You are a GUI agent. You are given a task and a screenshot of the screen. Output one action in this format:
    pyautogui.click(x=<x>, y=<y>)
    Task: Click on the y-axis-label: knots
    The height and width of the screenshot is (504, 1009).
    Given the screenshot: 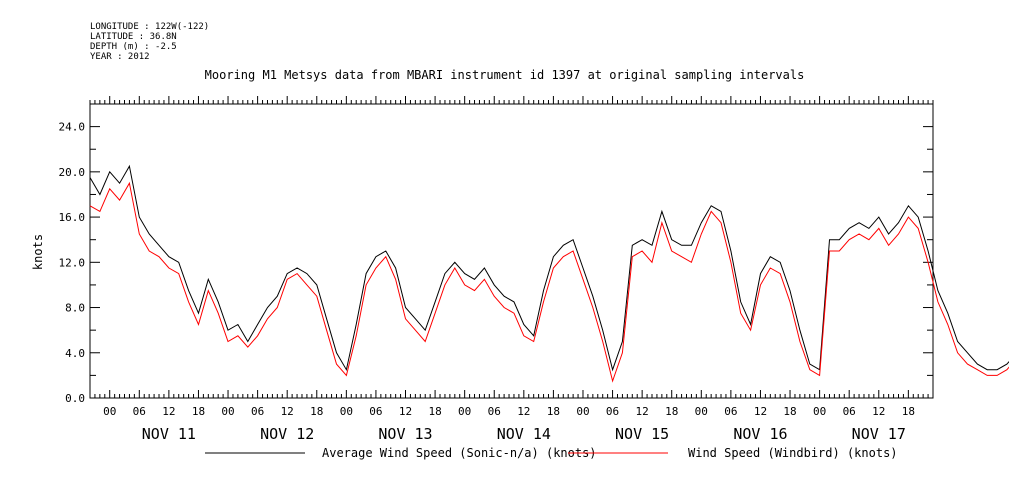 What is the action you would take?
    pyautogui.click(x=38, y=252)
    